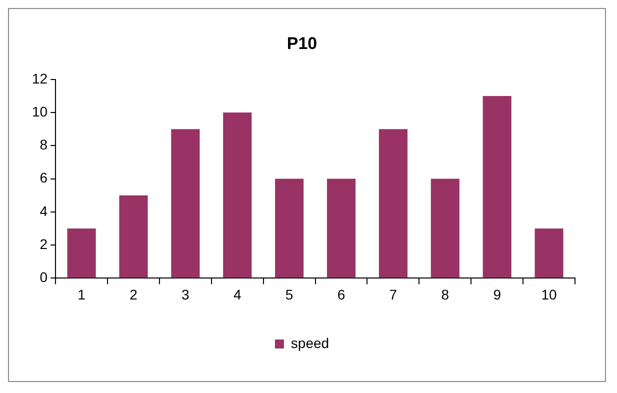  Describe the element at coordinates (549, 294) in the screenshot. I see `x-tick-label: 10` at that location.